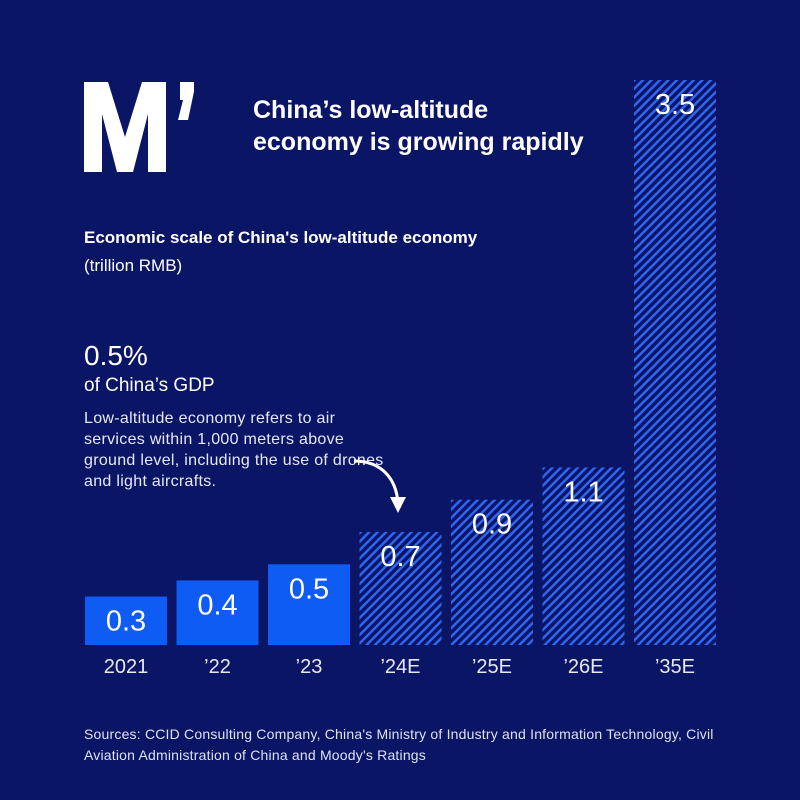 The width and height of the screenshot is (800, 800). What do you see at coordinates (217, 667) in the screenshot?
I see `category-label: ’22` at bounding box center [217, 667].